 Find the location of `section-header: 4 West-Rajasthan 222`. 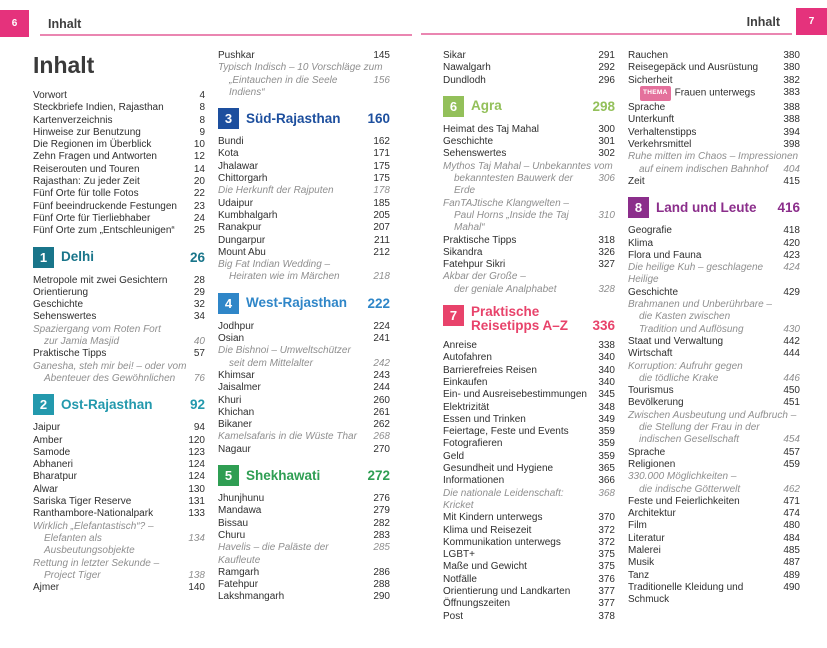

section-header: 4 West-Rajasthan 222 is located at coordinates (304, 303).